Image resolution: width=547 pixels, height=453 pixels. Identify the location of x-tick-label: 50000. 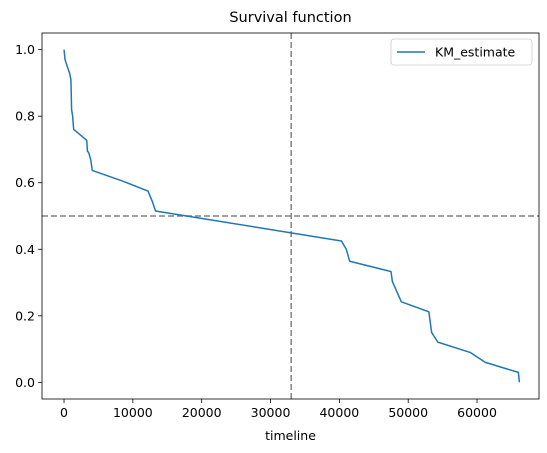
(408, 412).